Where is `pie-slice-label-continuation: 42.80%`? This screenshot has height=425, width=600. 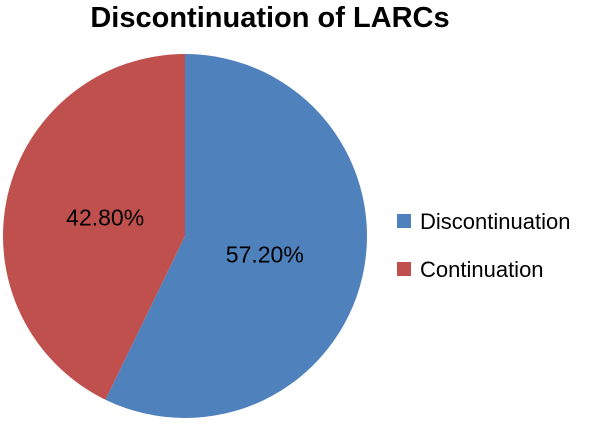
pie-slice-label-continuation: 42.80% is located at coordinates (105, 218).